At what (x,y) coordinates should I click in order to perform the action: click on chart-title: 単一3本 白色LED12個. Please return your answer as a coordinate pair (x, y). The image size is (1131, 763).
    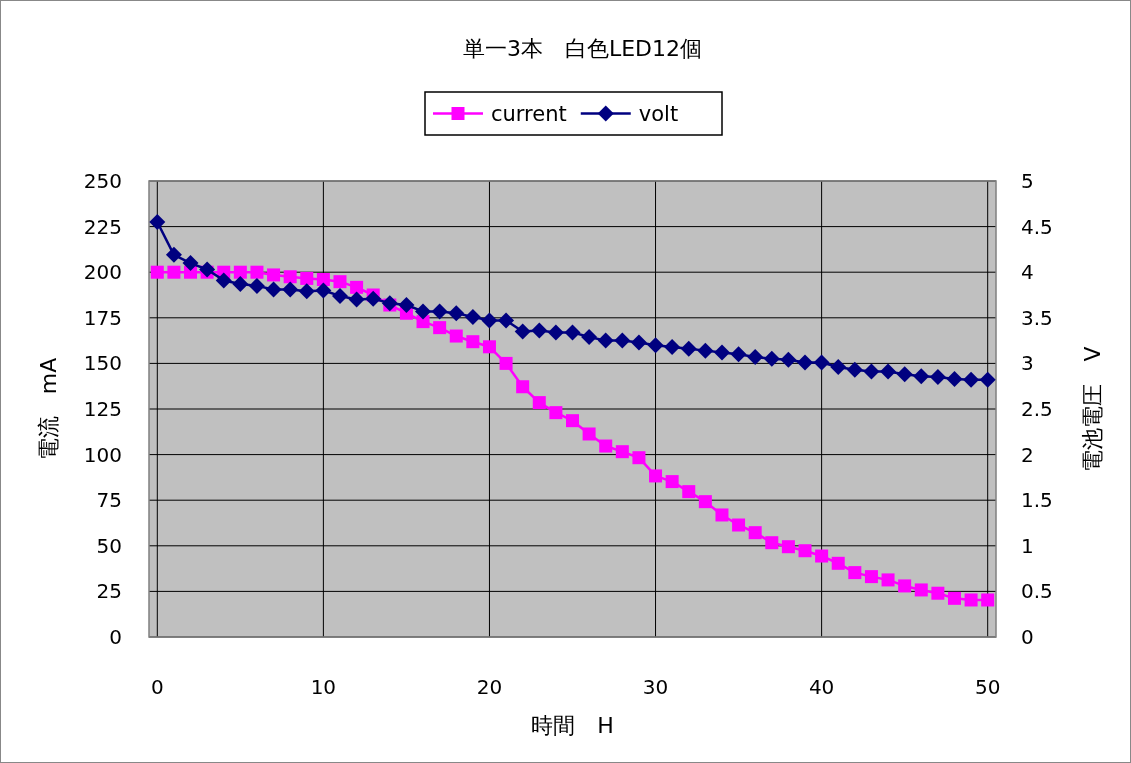
    Looking at the image, I should click on (582, 48).